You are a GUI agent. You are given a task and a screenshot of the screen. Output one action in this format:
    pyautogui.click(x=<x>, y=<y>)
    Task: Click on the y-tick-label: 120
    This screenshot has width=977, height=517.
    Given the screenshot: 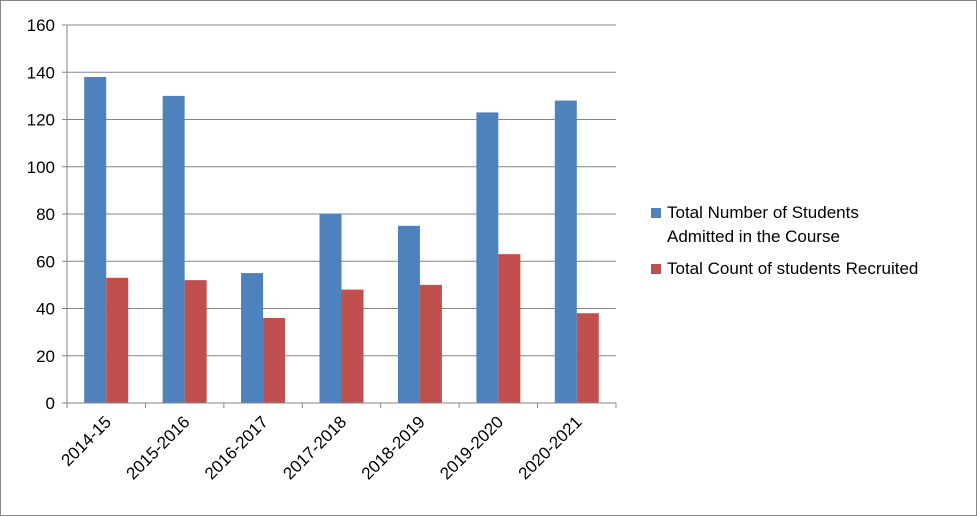 What is the action you would take?
    pyautogui.click(x=41, y=120)
    